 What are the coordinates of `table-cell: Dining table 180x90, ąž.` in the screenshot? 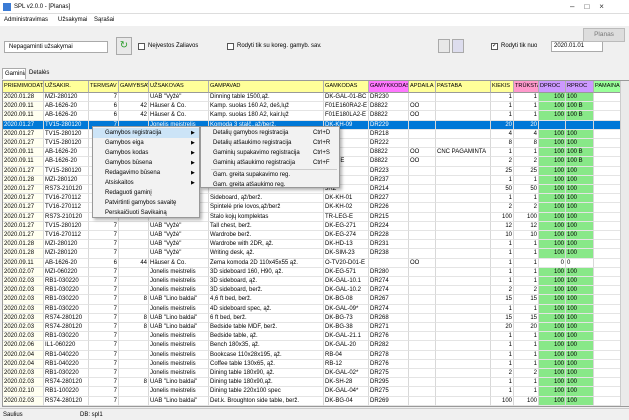 It's located at (266, 374).